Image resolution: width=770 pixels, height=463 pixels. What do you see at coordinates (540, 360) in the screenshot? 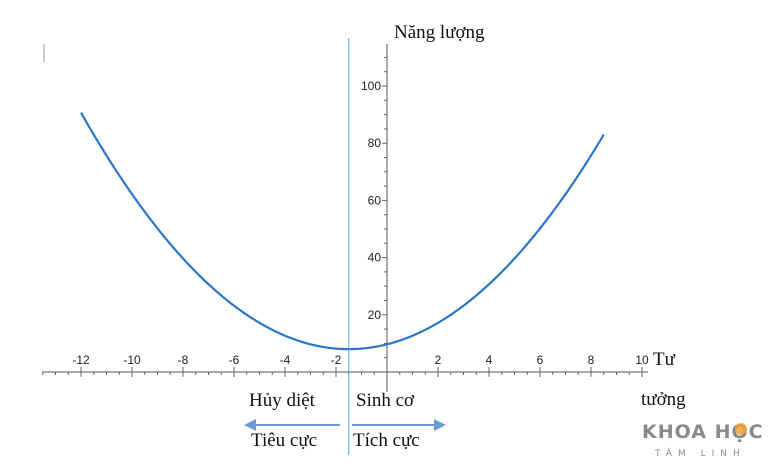
I see `x-tick-label: 6` at bounding box center [540, 360].